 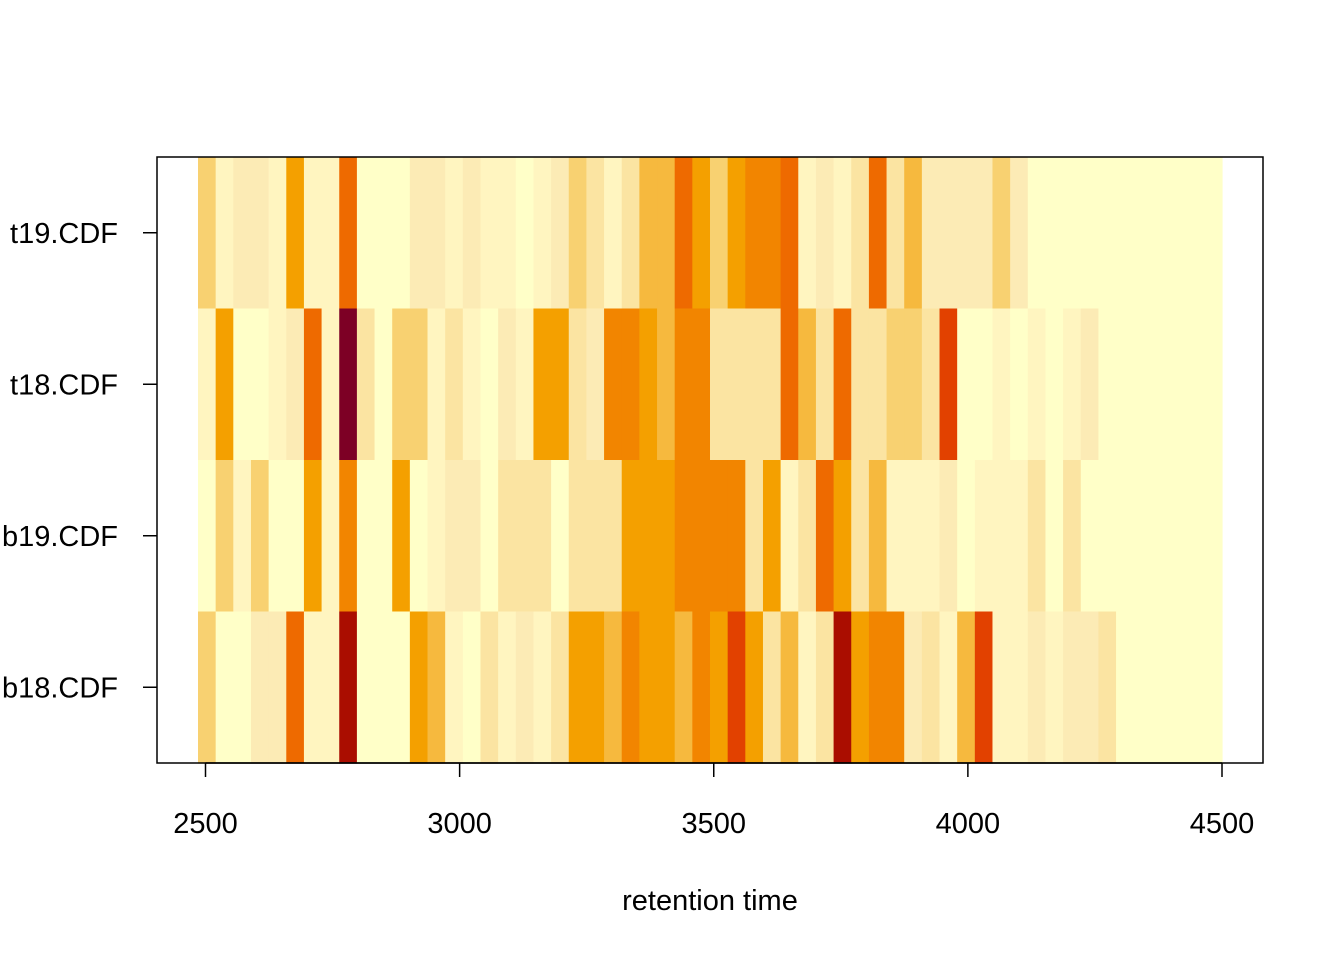 I want to click on y-tick-label: t18.CDF, so click(x=64, y=385).